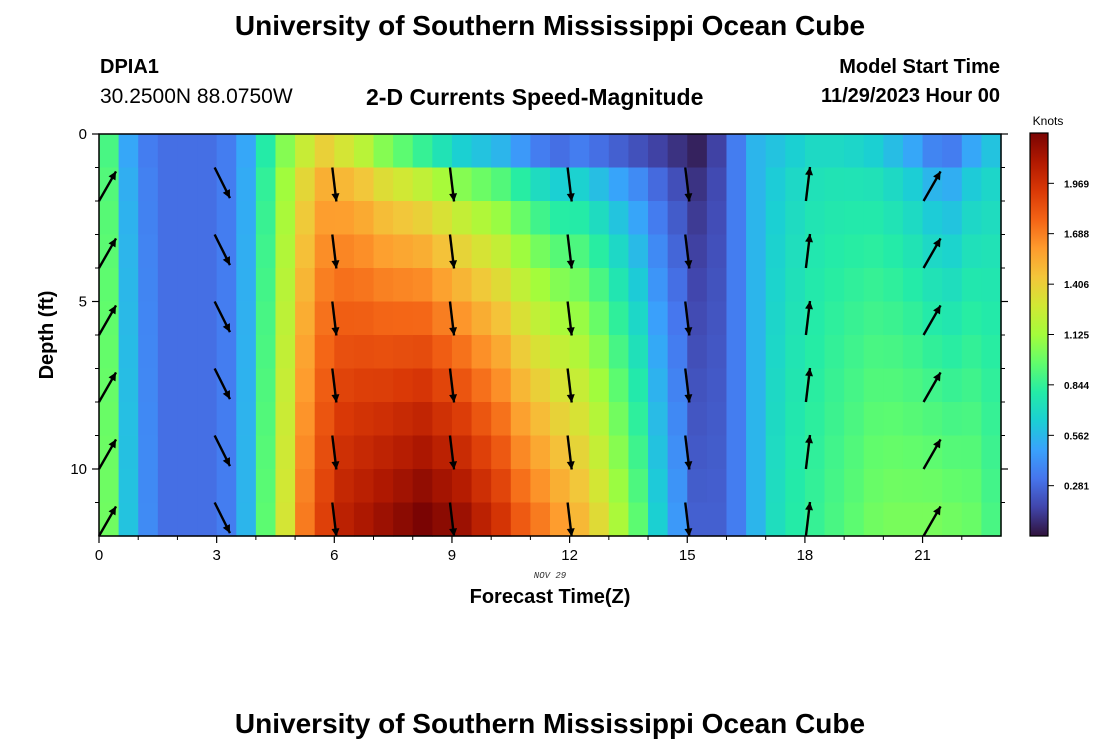  What do you see at coordinates (1076, 436) in the screenshot?
I see `colorbar-tick-label: 0.562` at bounding box center [1076, 436].